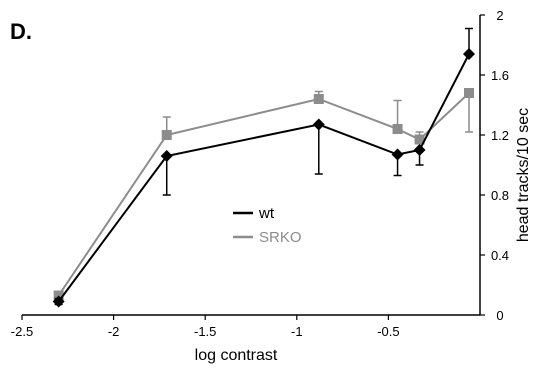 This screenshot has height=368, width=540. I want to click on y-tick-label: 1.2, so click(500, 135).